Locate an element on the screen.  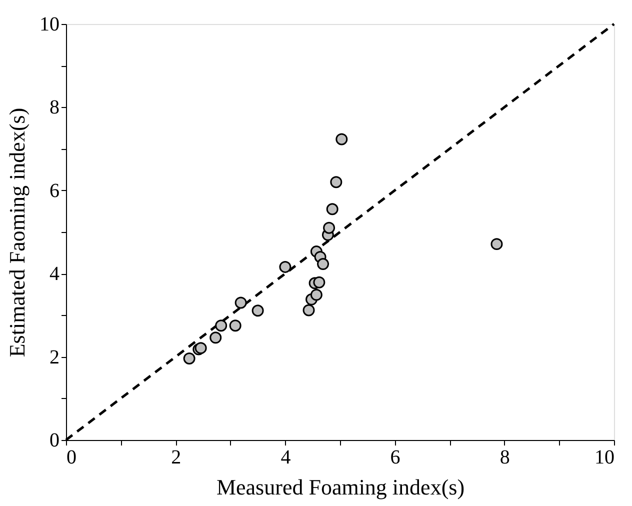
x-tick-label: 10 is located at coordinates (604, 457).